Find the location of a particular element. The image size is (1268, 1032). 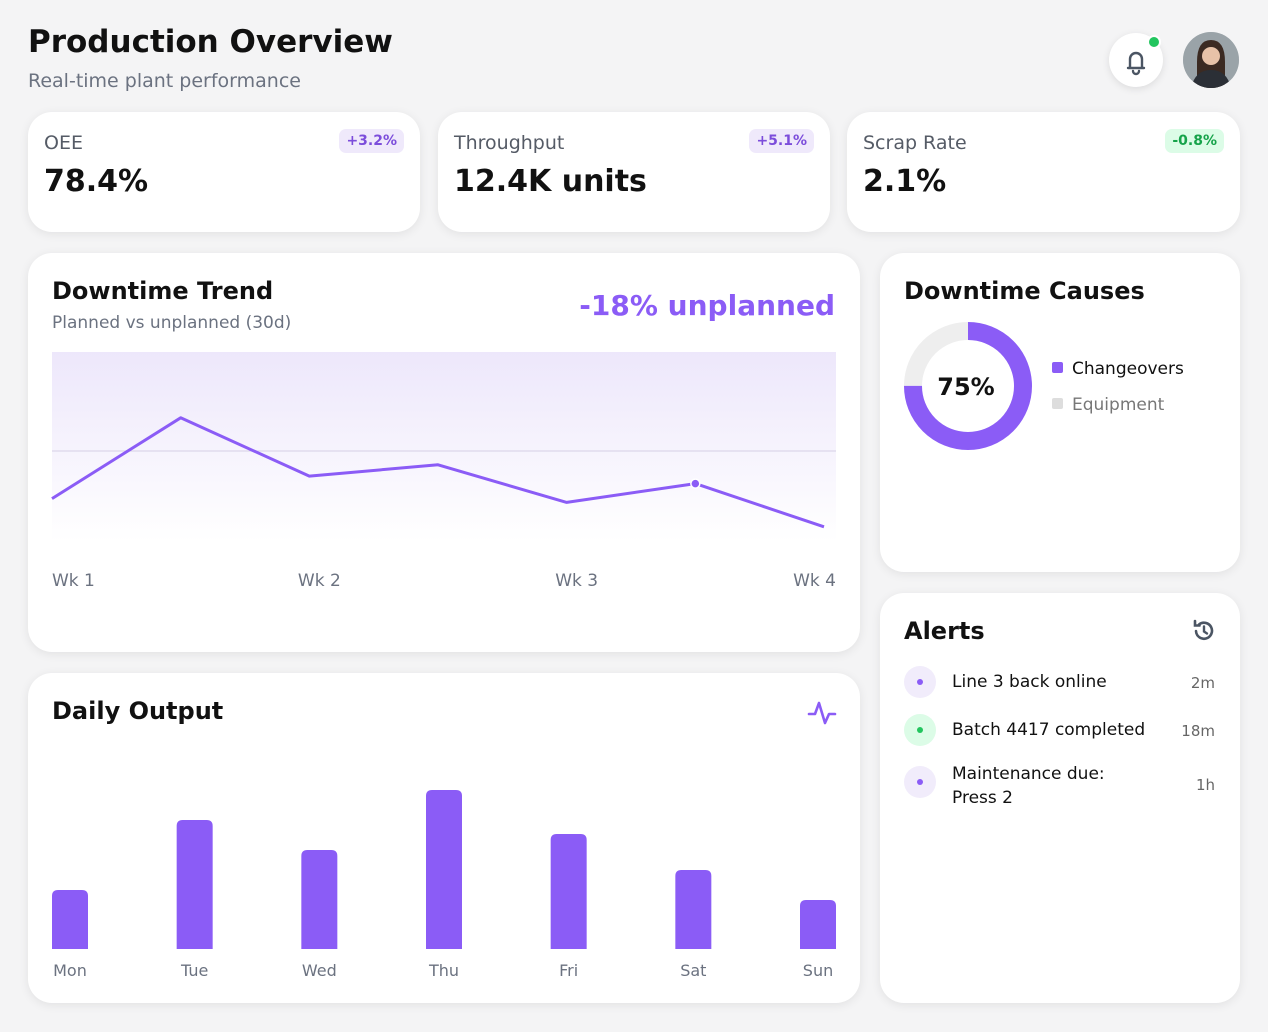

history-button is located at coordinates (1204, 631).